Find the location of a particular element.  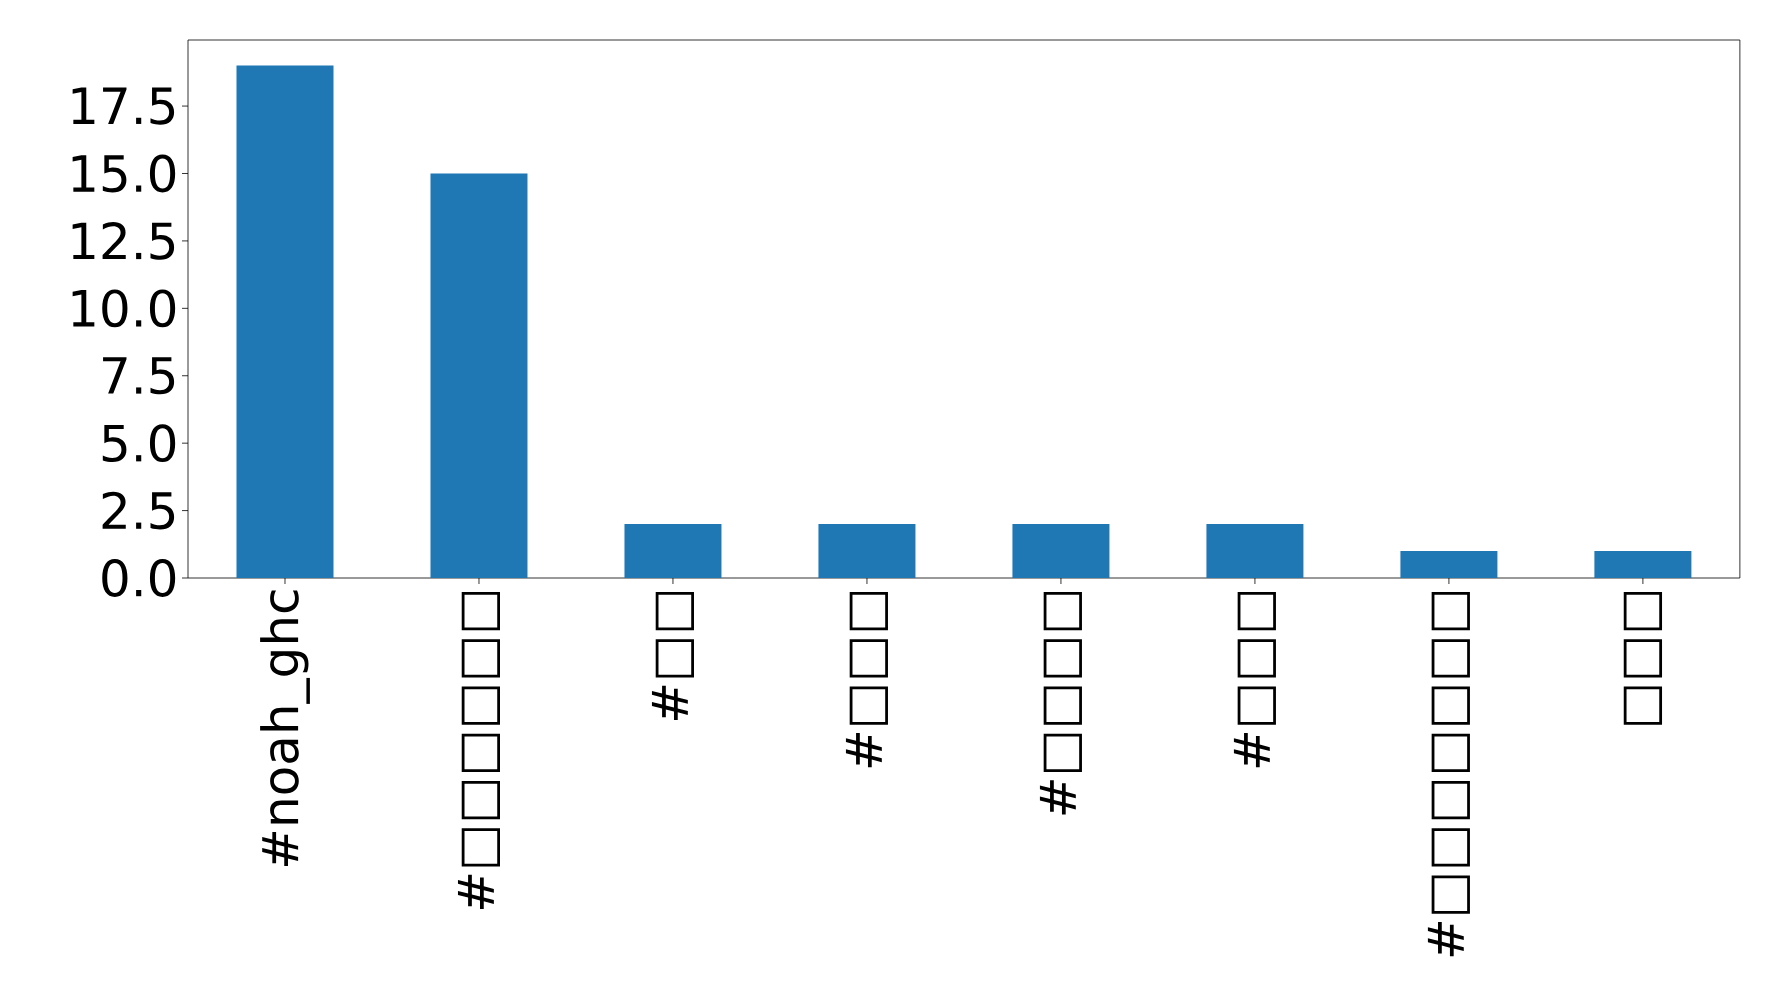

y-tick-label: 7.5 is located at coordinates (139, 376).